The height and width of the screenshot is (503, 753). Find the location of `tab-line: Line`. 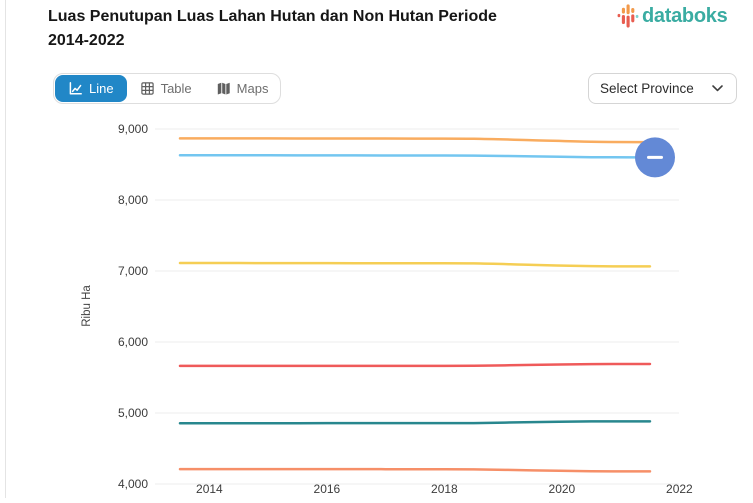

tab-line: Line is located at coordinates (91, 88).